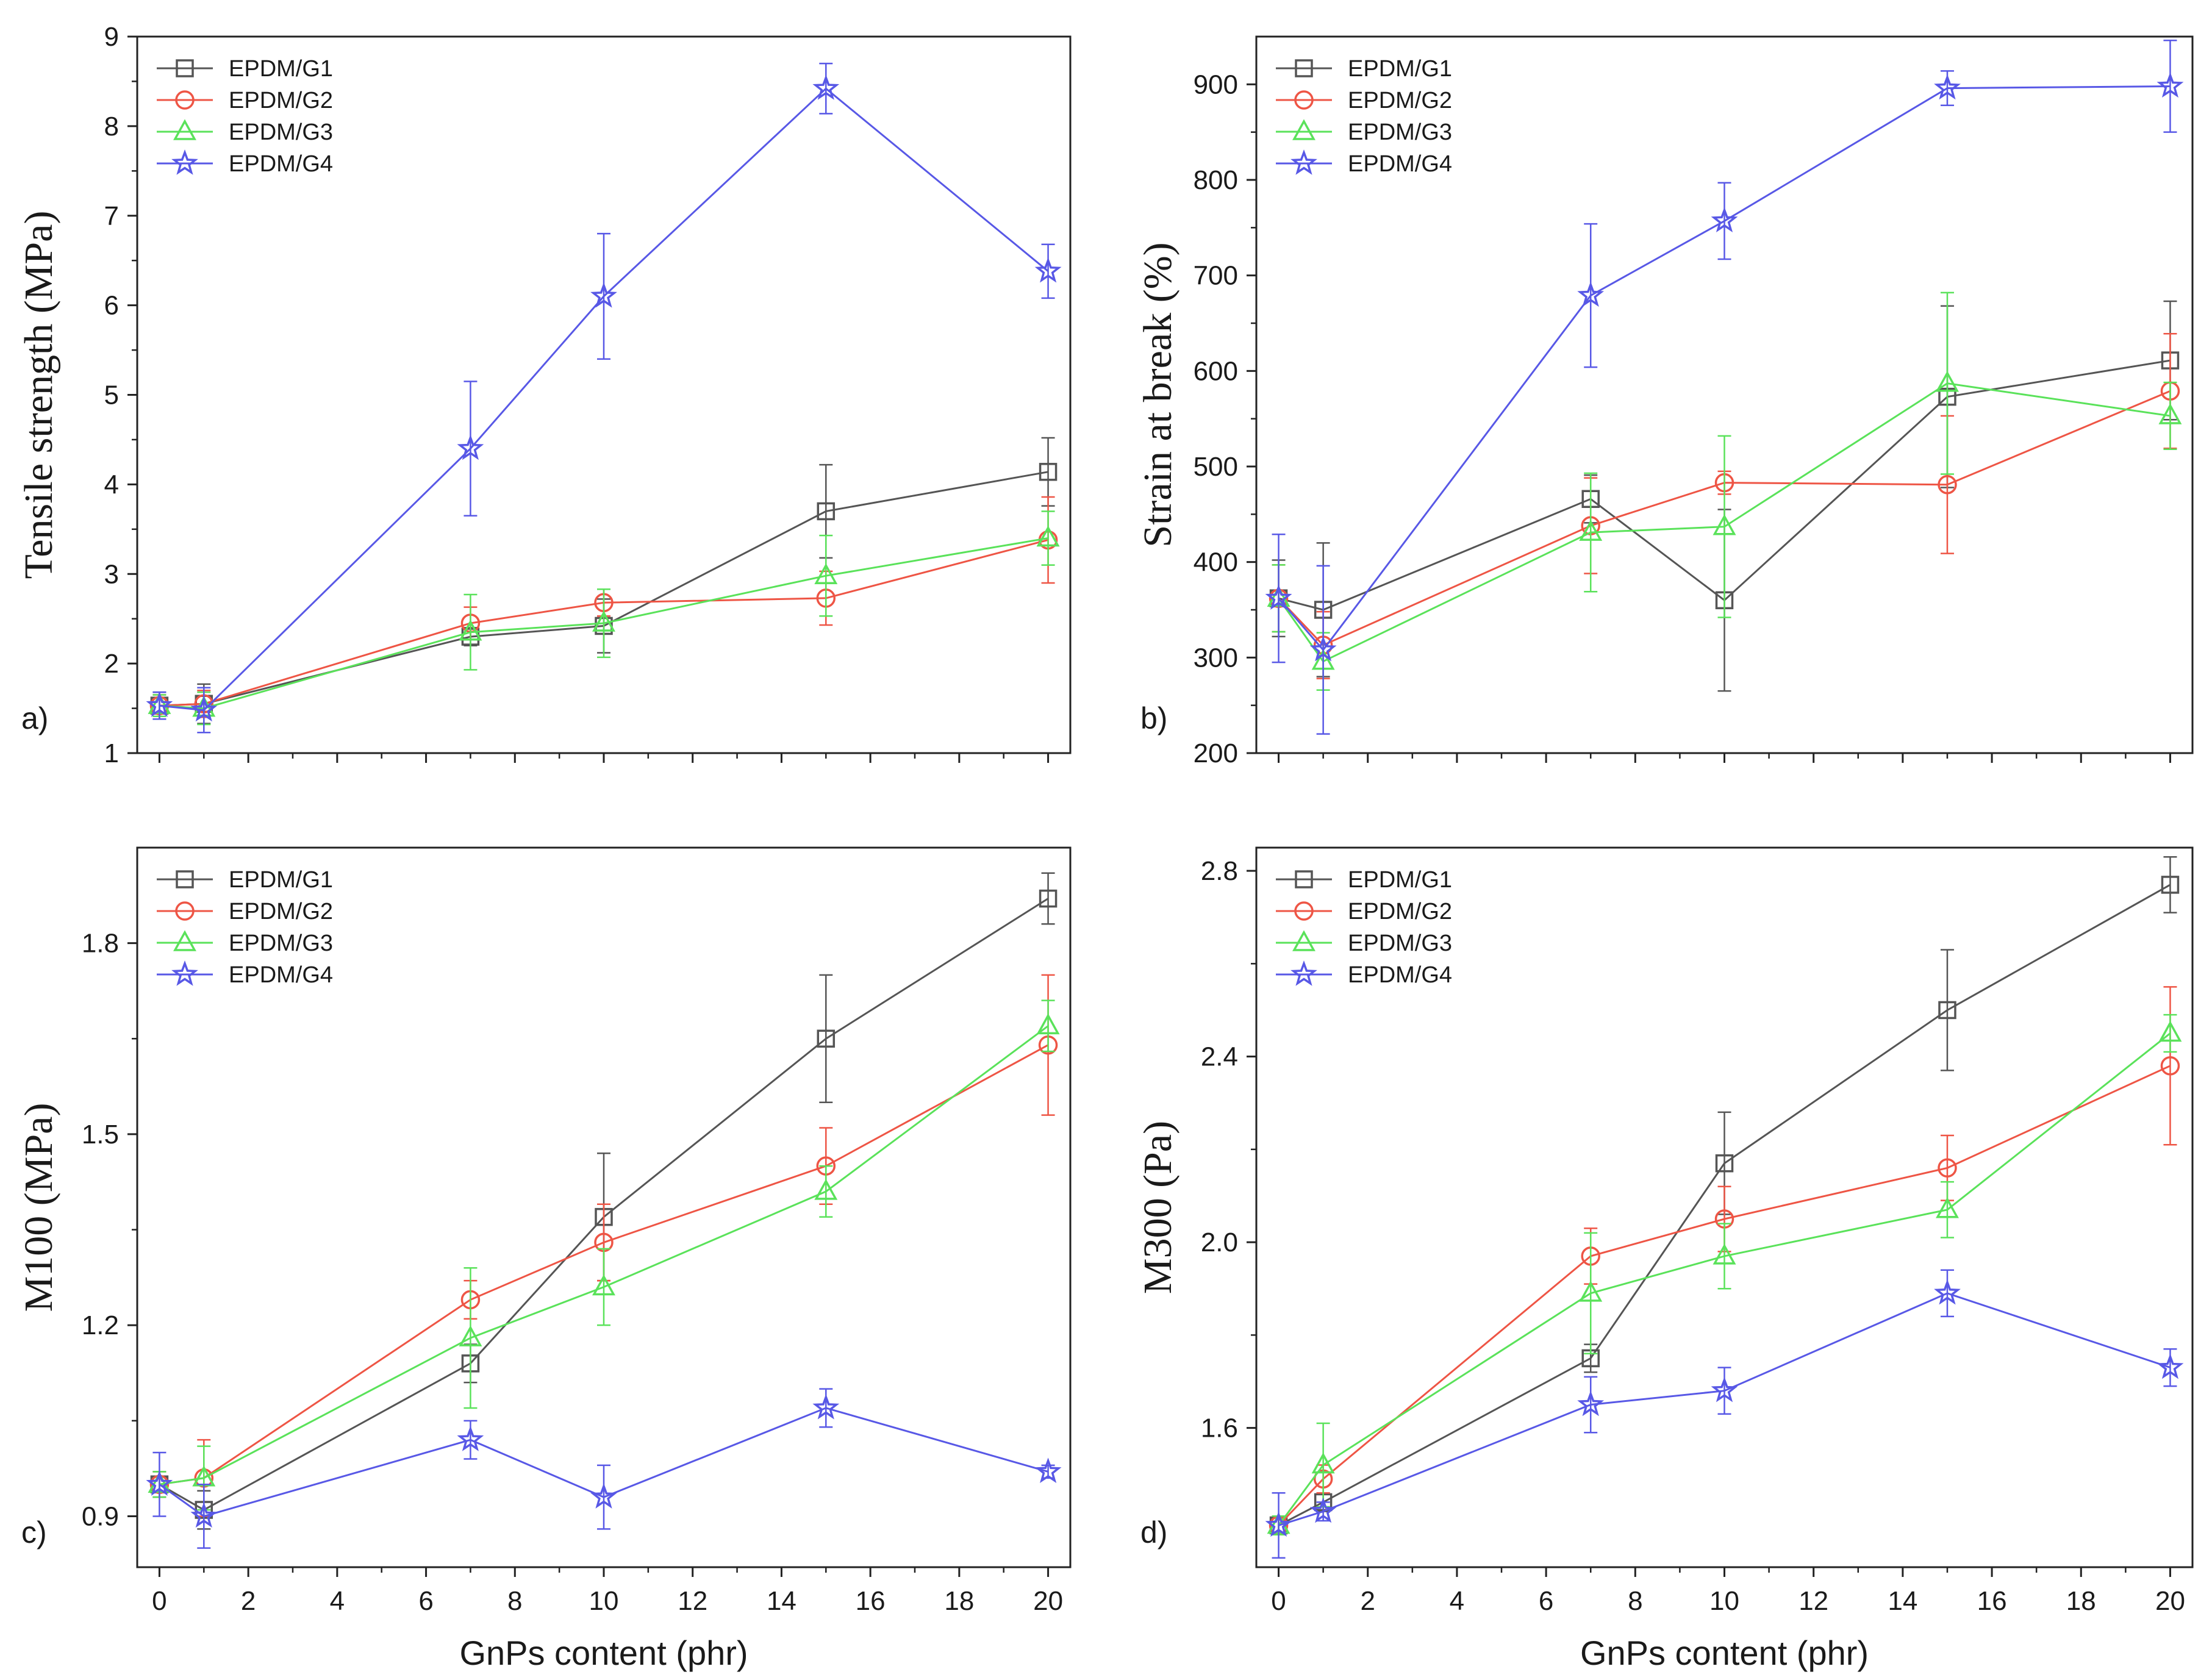 The image size is (2212, 1680). What do you see at coordinates (1367, 1601) in the screenshot?
I see `x-tick-label: 2` at bounding box center [1367, 1601].